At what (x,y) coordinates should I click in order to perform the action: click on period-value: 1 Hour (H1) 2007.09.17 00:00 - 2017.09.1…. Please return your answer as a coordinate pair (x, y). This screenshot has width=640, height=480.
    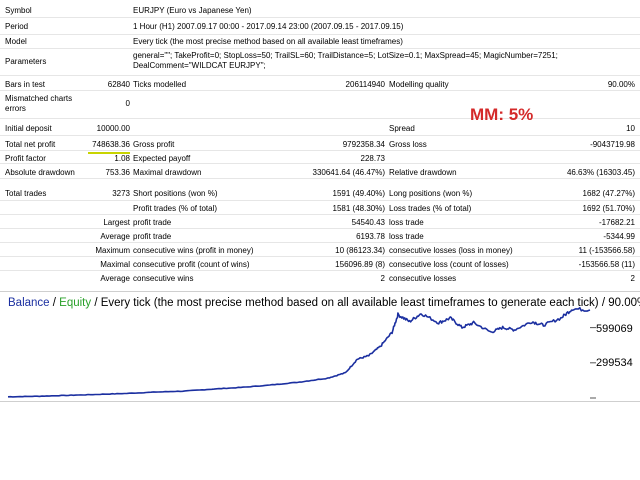
    Looking at the image, I should click on (268, 26).